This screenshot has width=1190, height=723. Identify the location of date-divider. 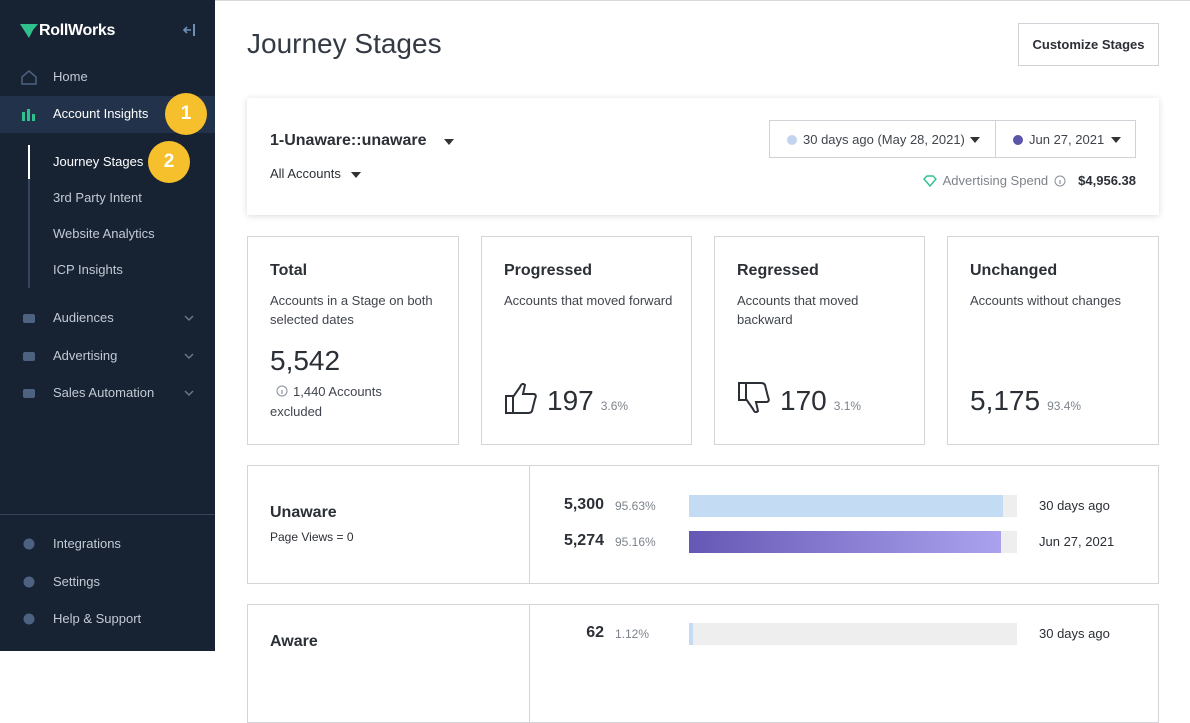
(995, 139).